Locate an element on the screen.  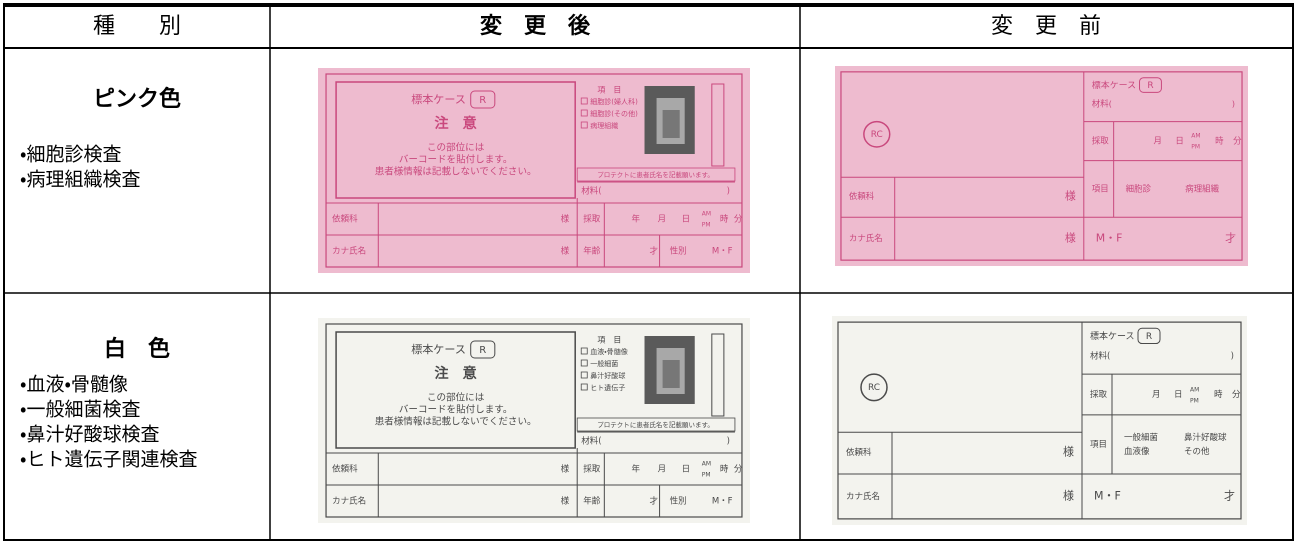
header-cell: 種 別 is located at coordinates (137, 26).